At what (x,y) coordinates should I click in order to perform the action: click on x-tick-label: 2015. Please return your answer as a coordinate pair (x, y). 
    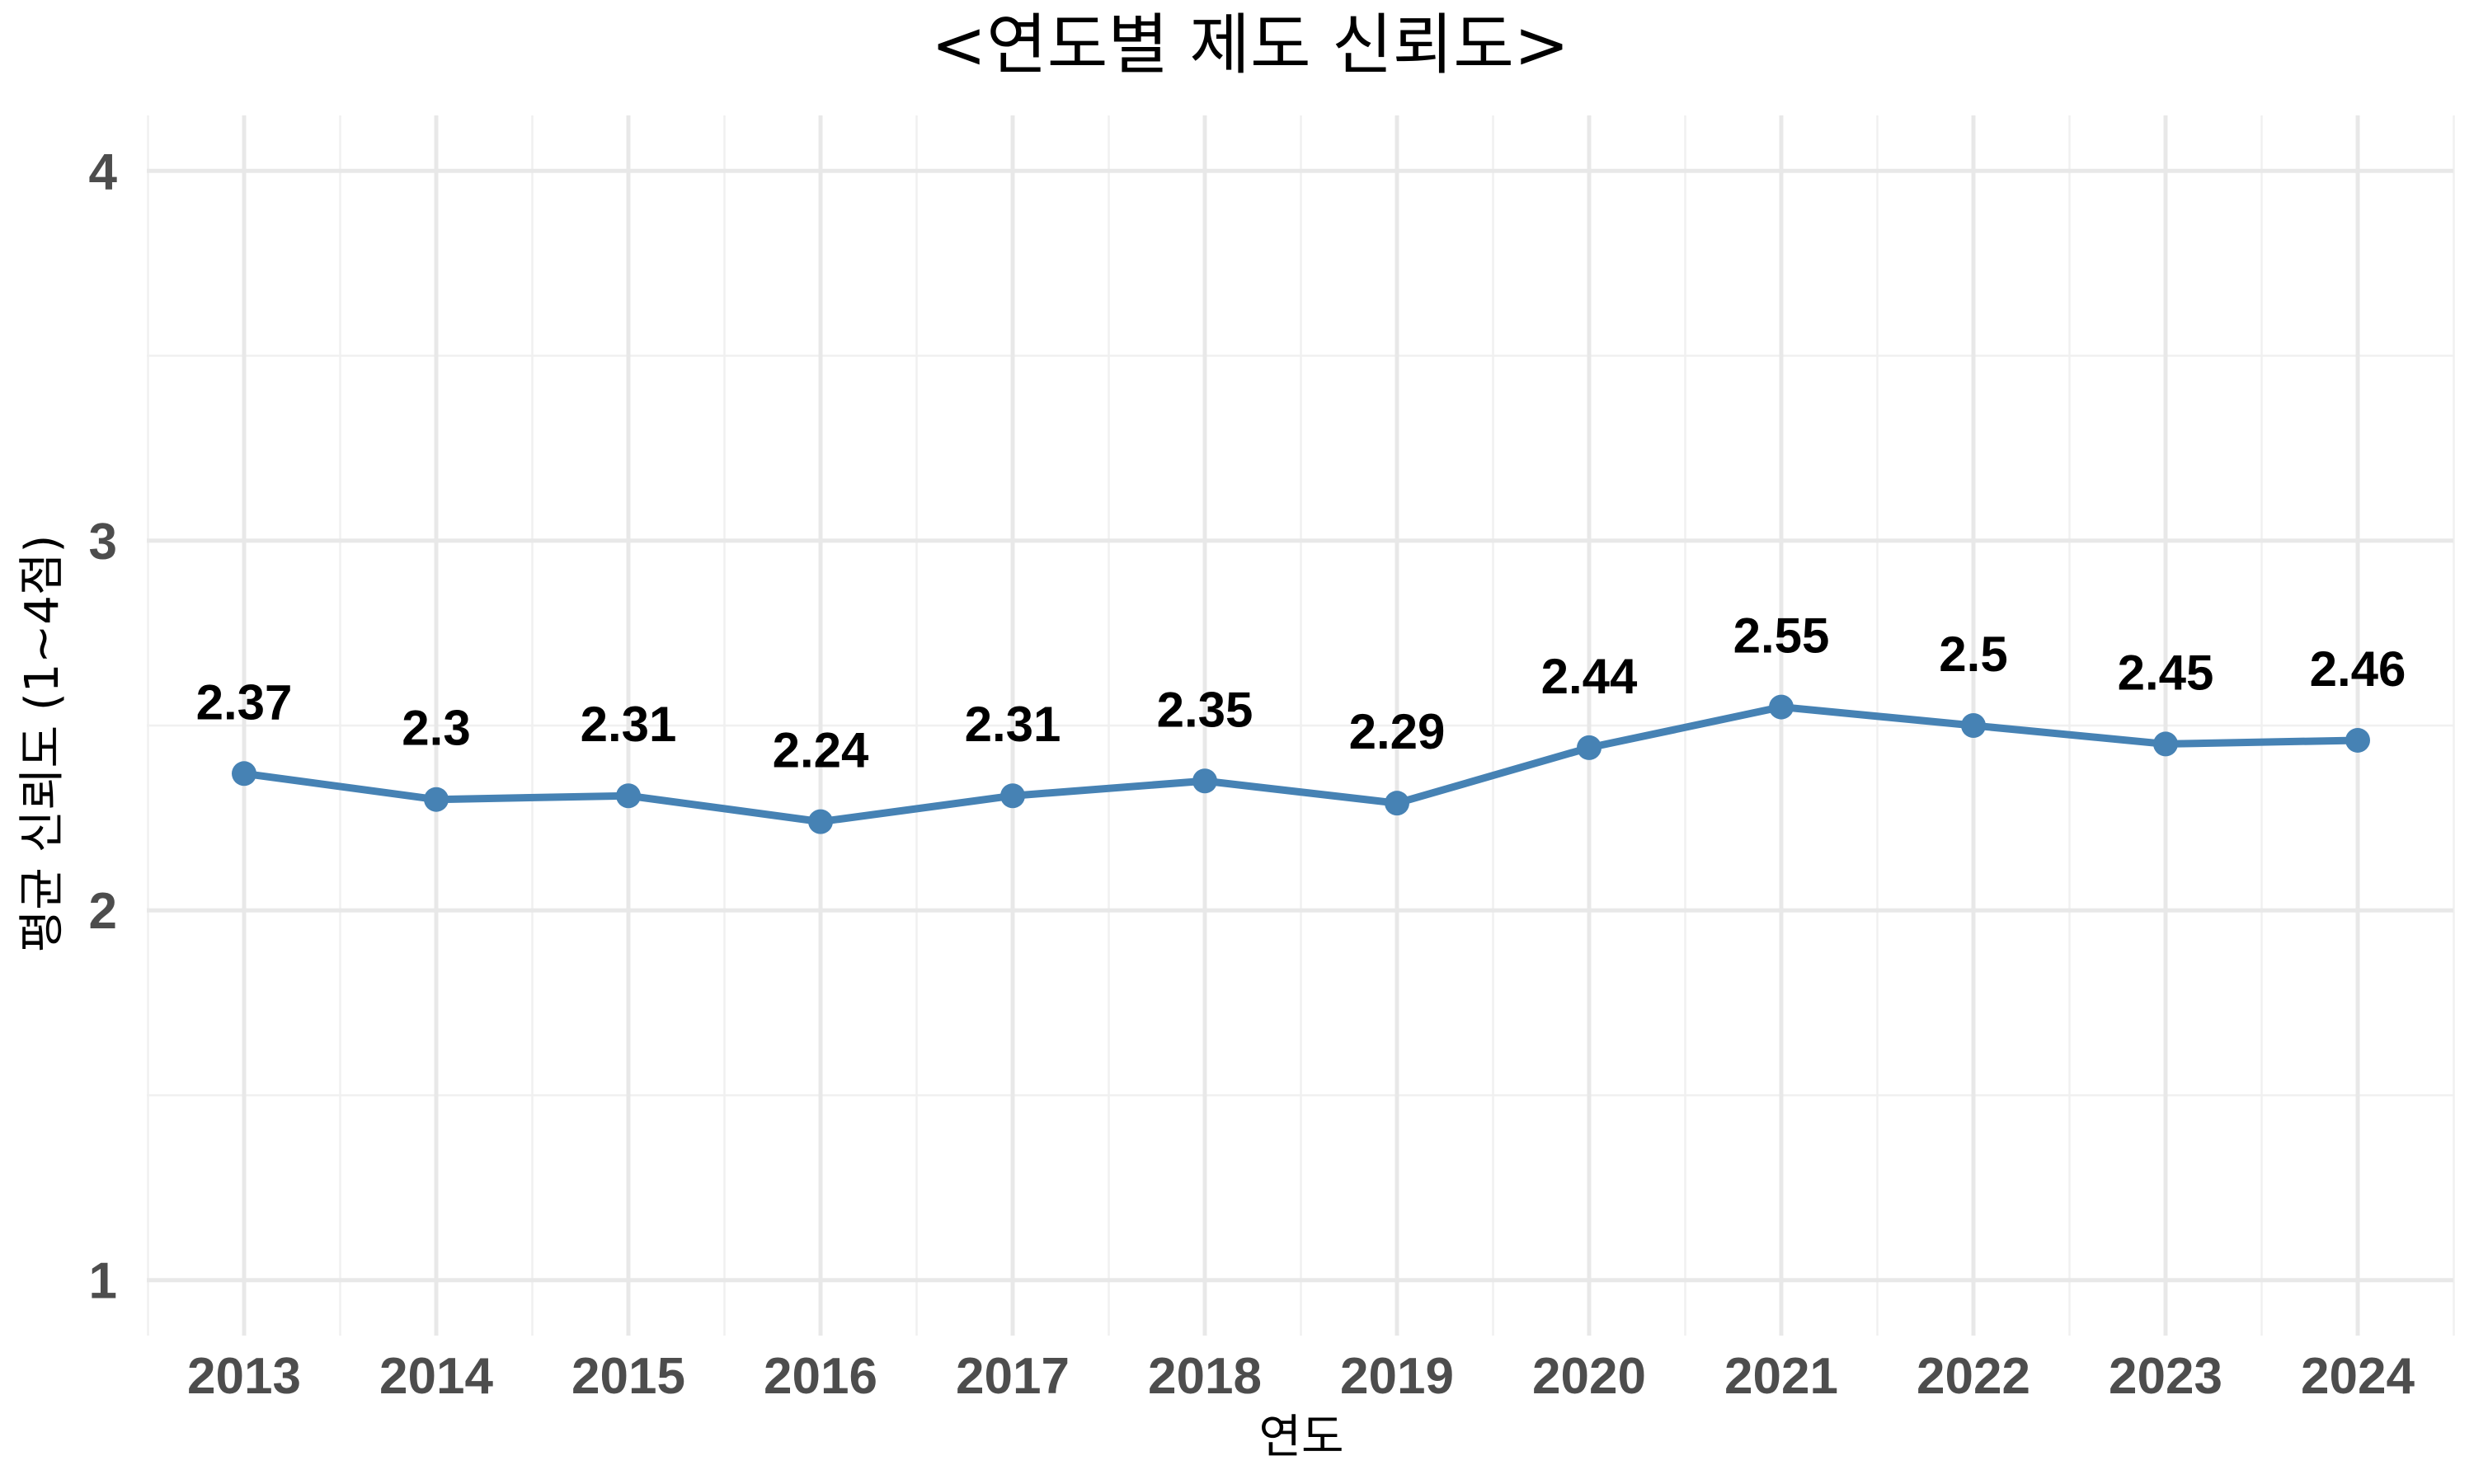
    Looking at the image, I should click on (628, 1376).